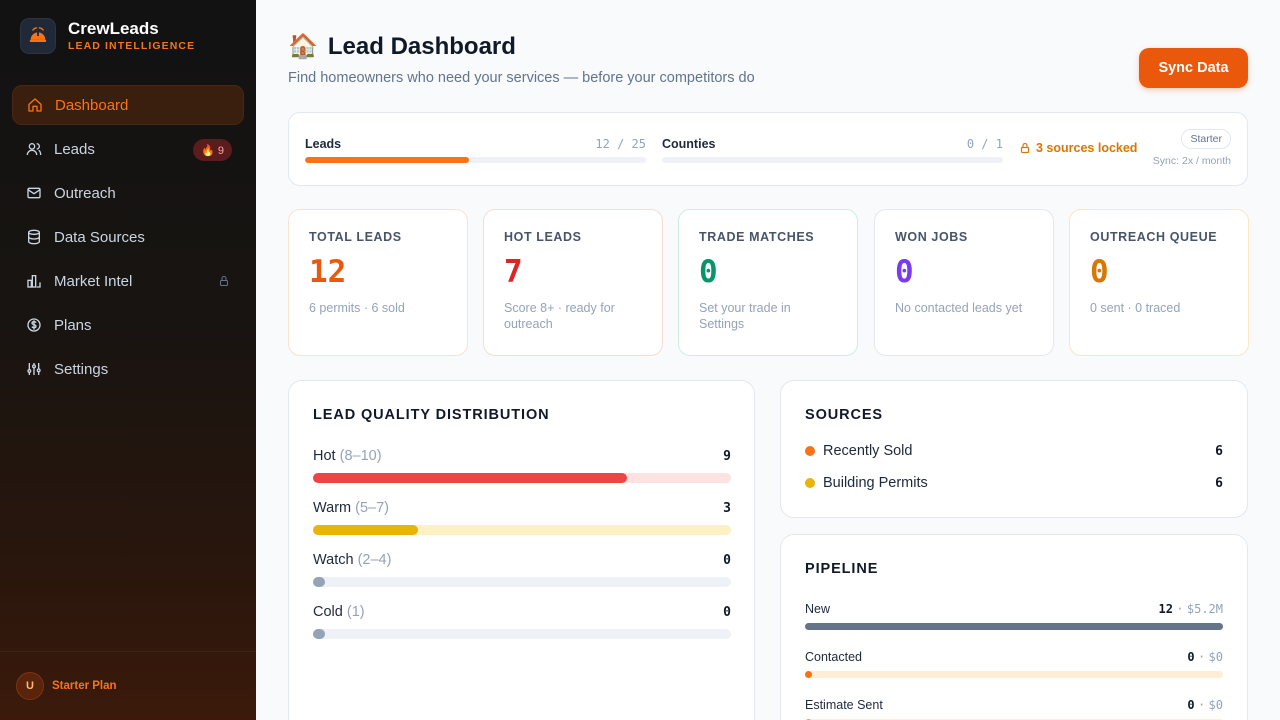 Image resolution: width=1280 pixels, height=720 pixels. What do you see at coordinates (128, 685) in the screenshot?
I see `user-plan-footer: U Starter Plan` at bounding box center [128, 685].